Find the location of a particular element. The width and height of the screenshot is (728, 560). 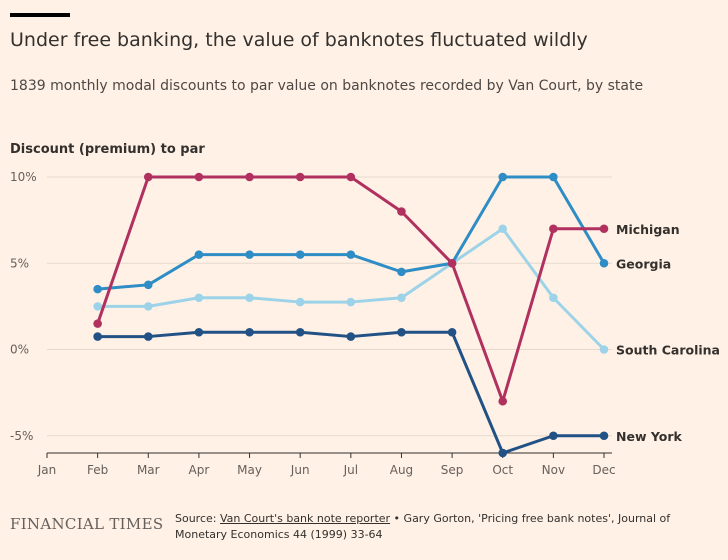

x-tick-label: Dec is located at coordinates (603, 470).